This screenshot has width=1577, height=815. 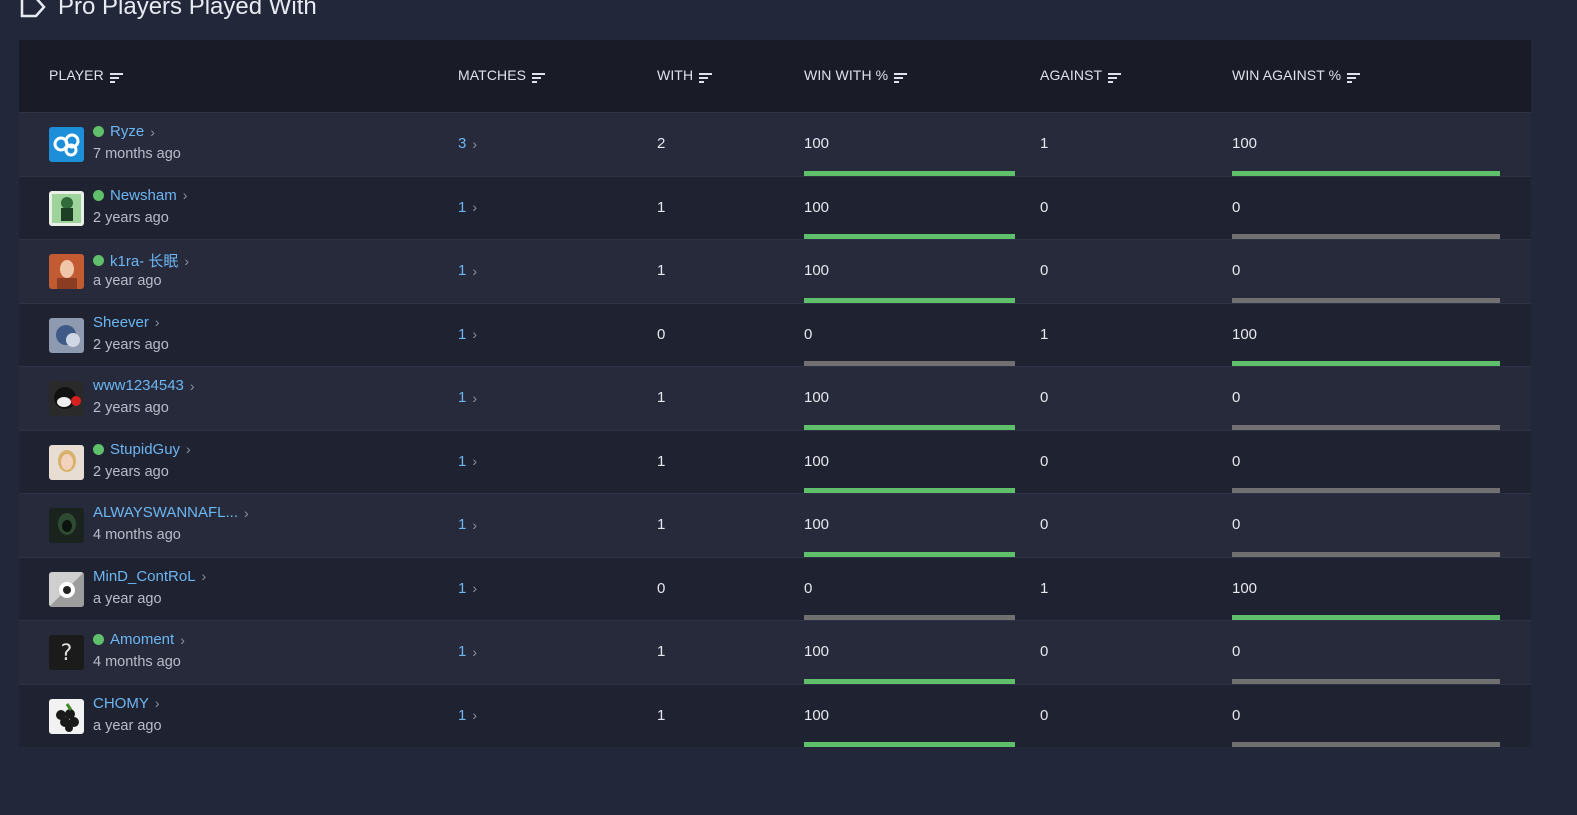 What do you see at coordinates (143, 195) in the screenshot?
I see `player-name: Newsham` at bounding box center [143, 195].